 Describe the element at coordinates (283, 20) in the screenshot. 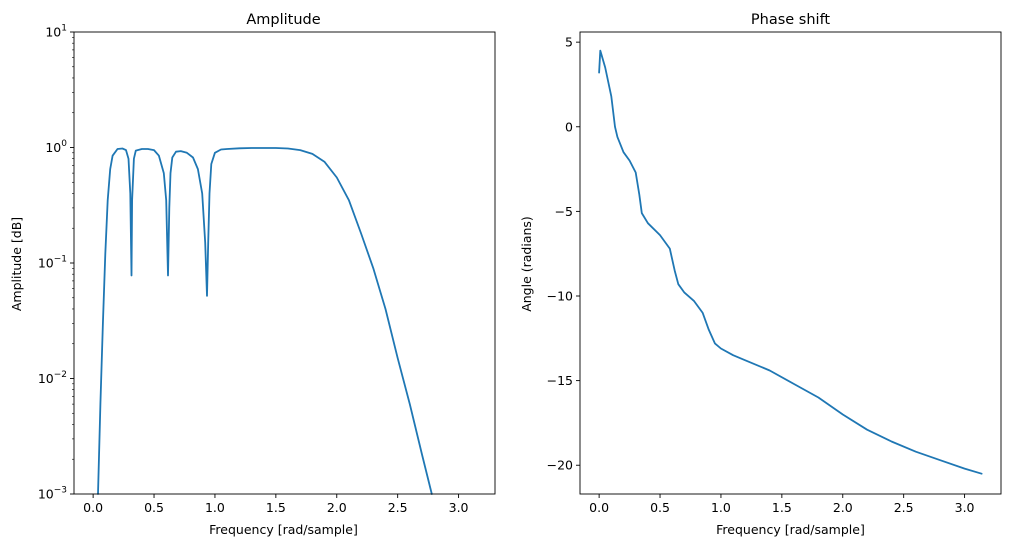

I see `amplitude-chart-title: Amplitude` at that location.